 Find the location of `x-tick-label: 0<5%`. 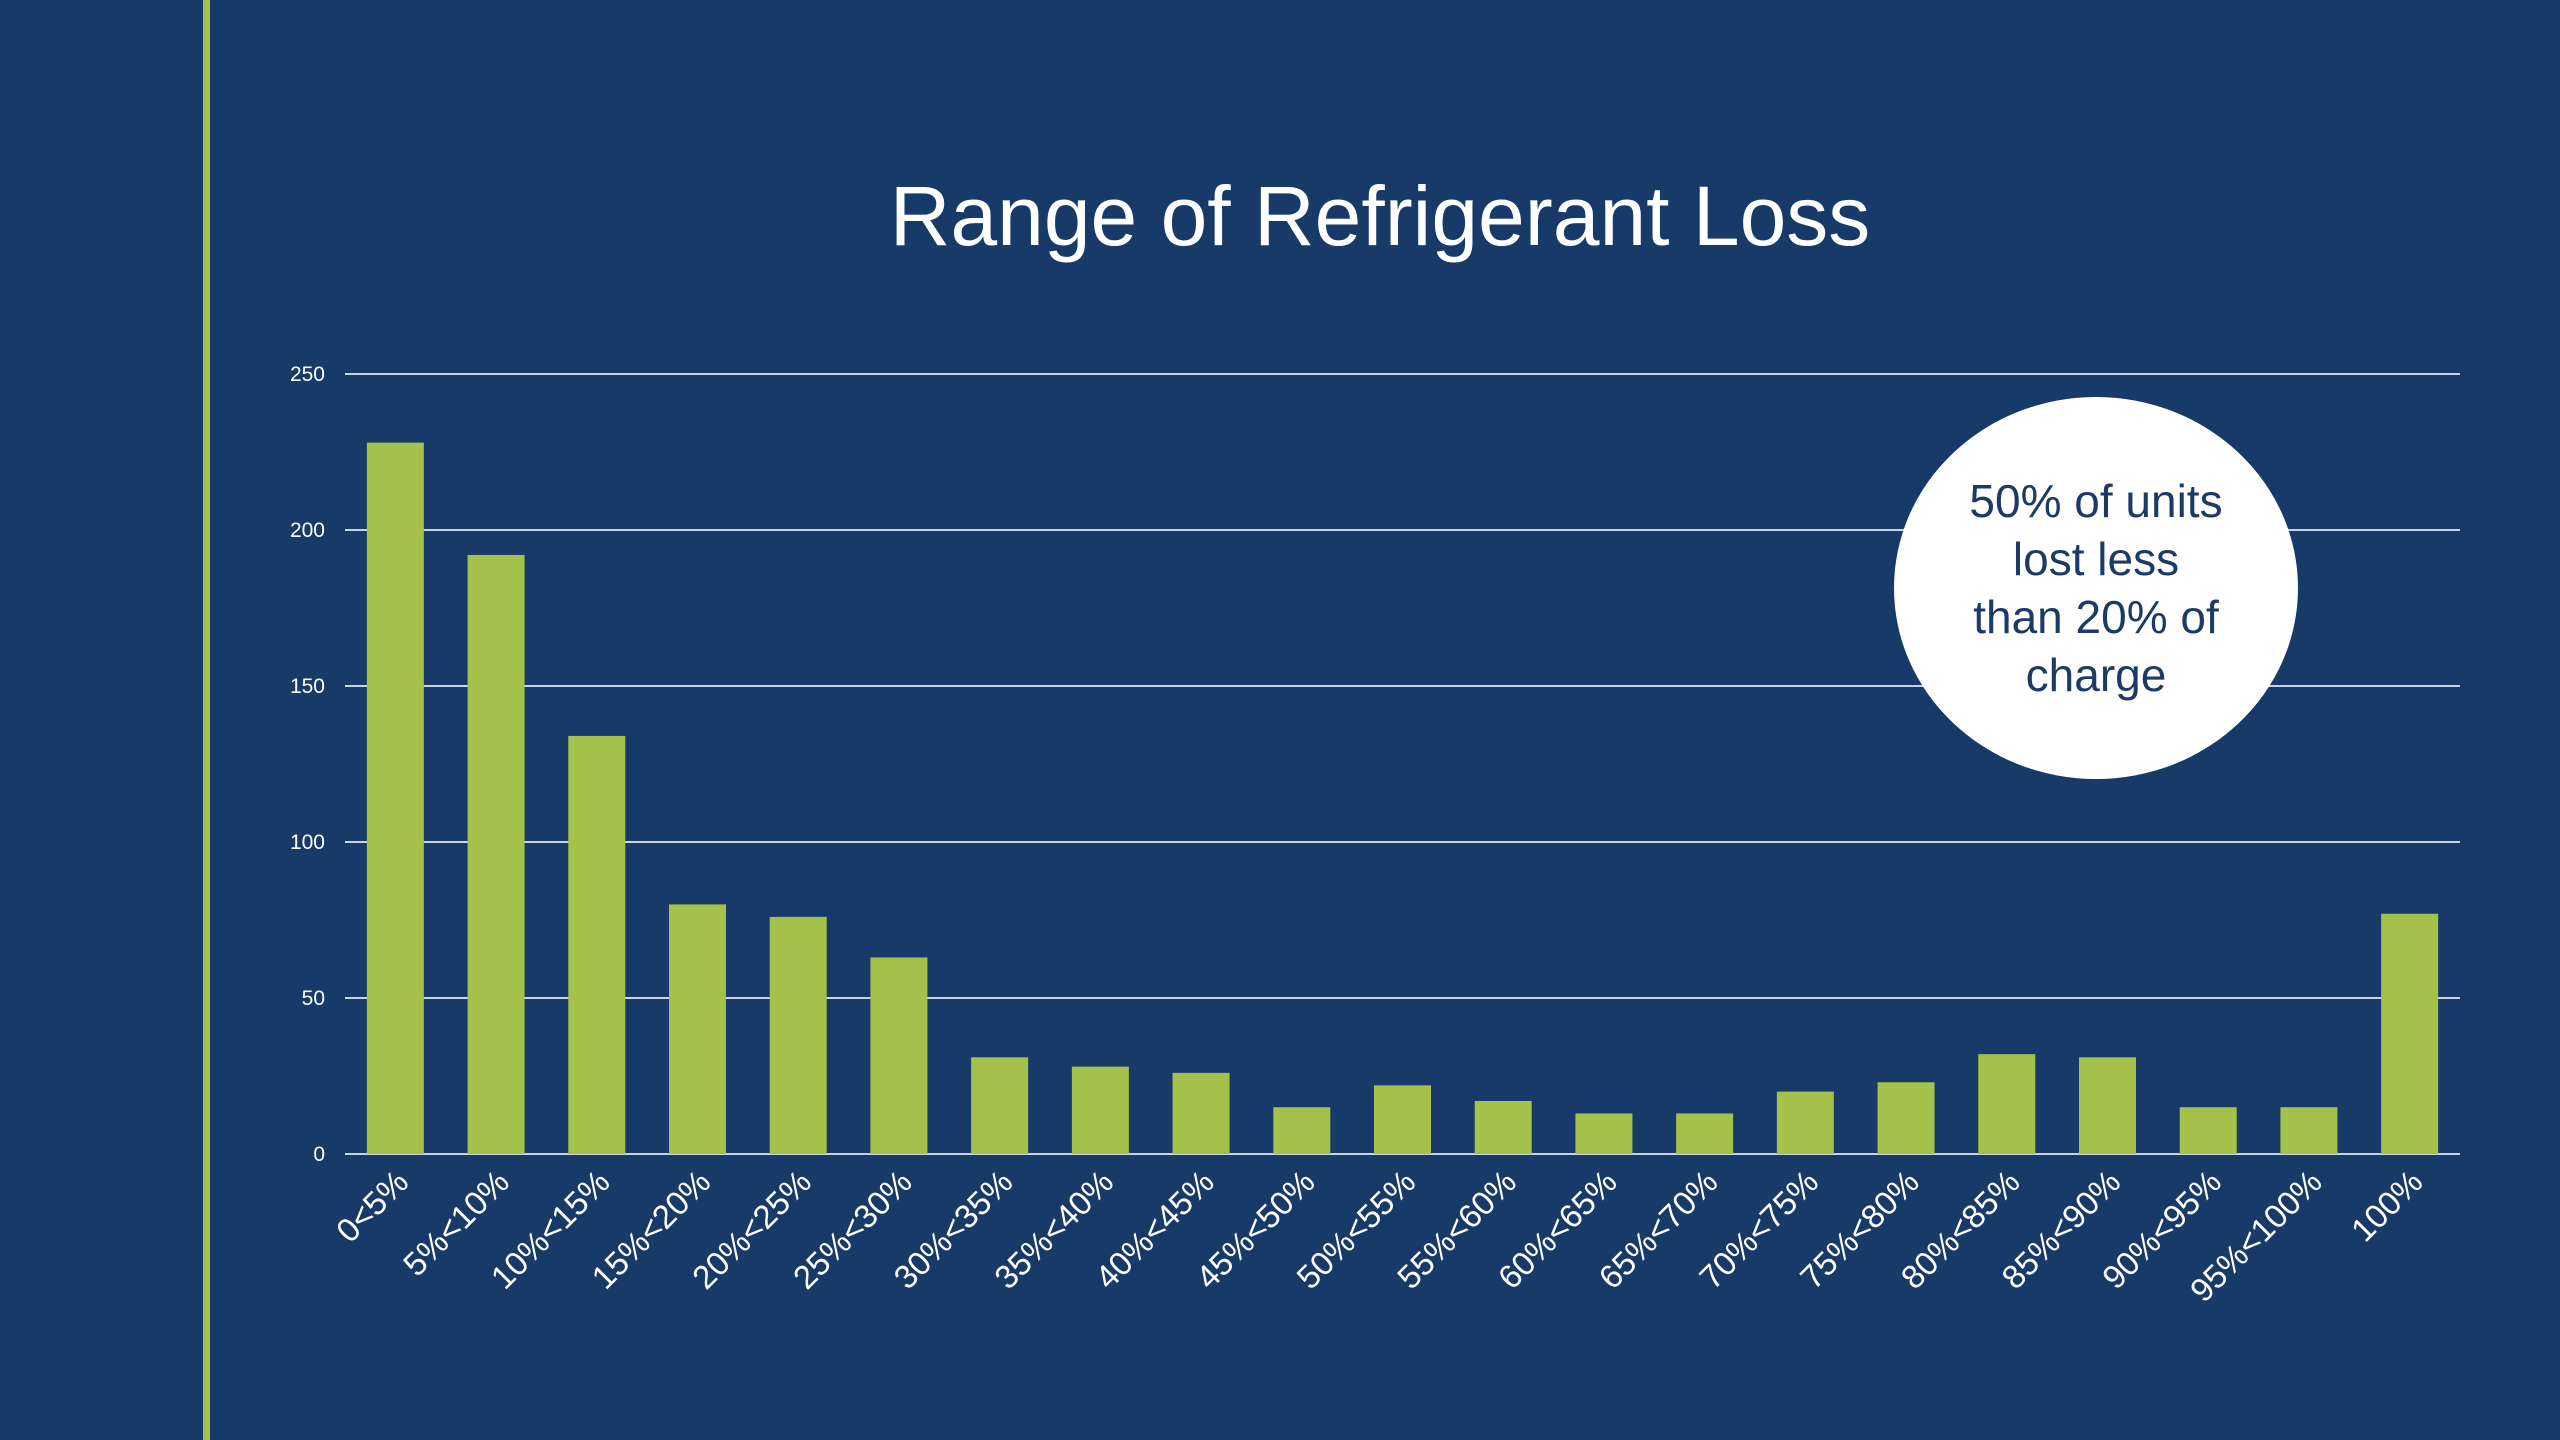

x-tick-label: 0<5% is located at coordinates (372, 1206).